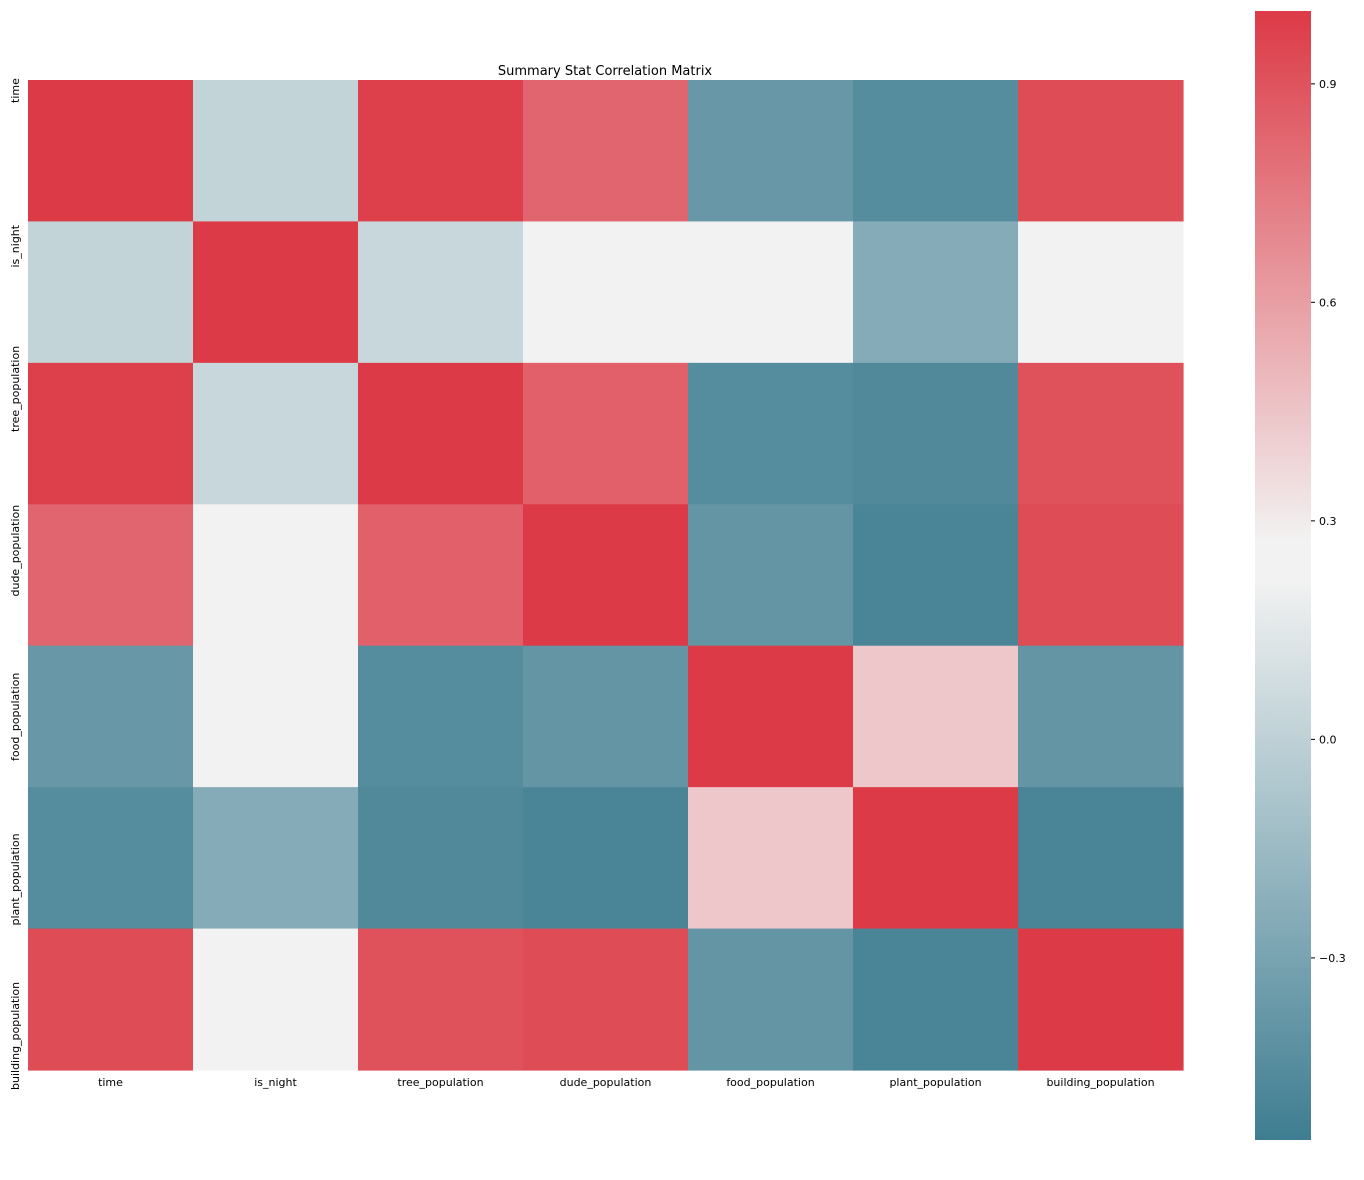 The width and height of the screenshot is (1364, 1180). What do you see at coordinates (111, 575) in the screenshot?
I see `heatmap-cell-dude_population-time` at bounding box center [111, 575].